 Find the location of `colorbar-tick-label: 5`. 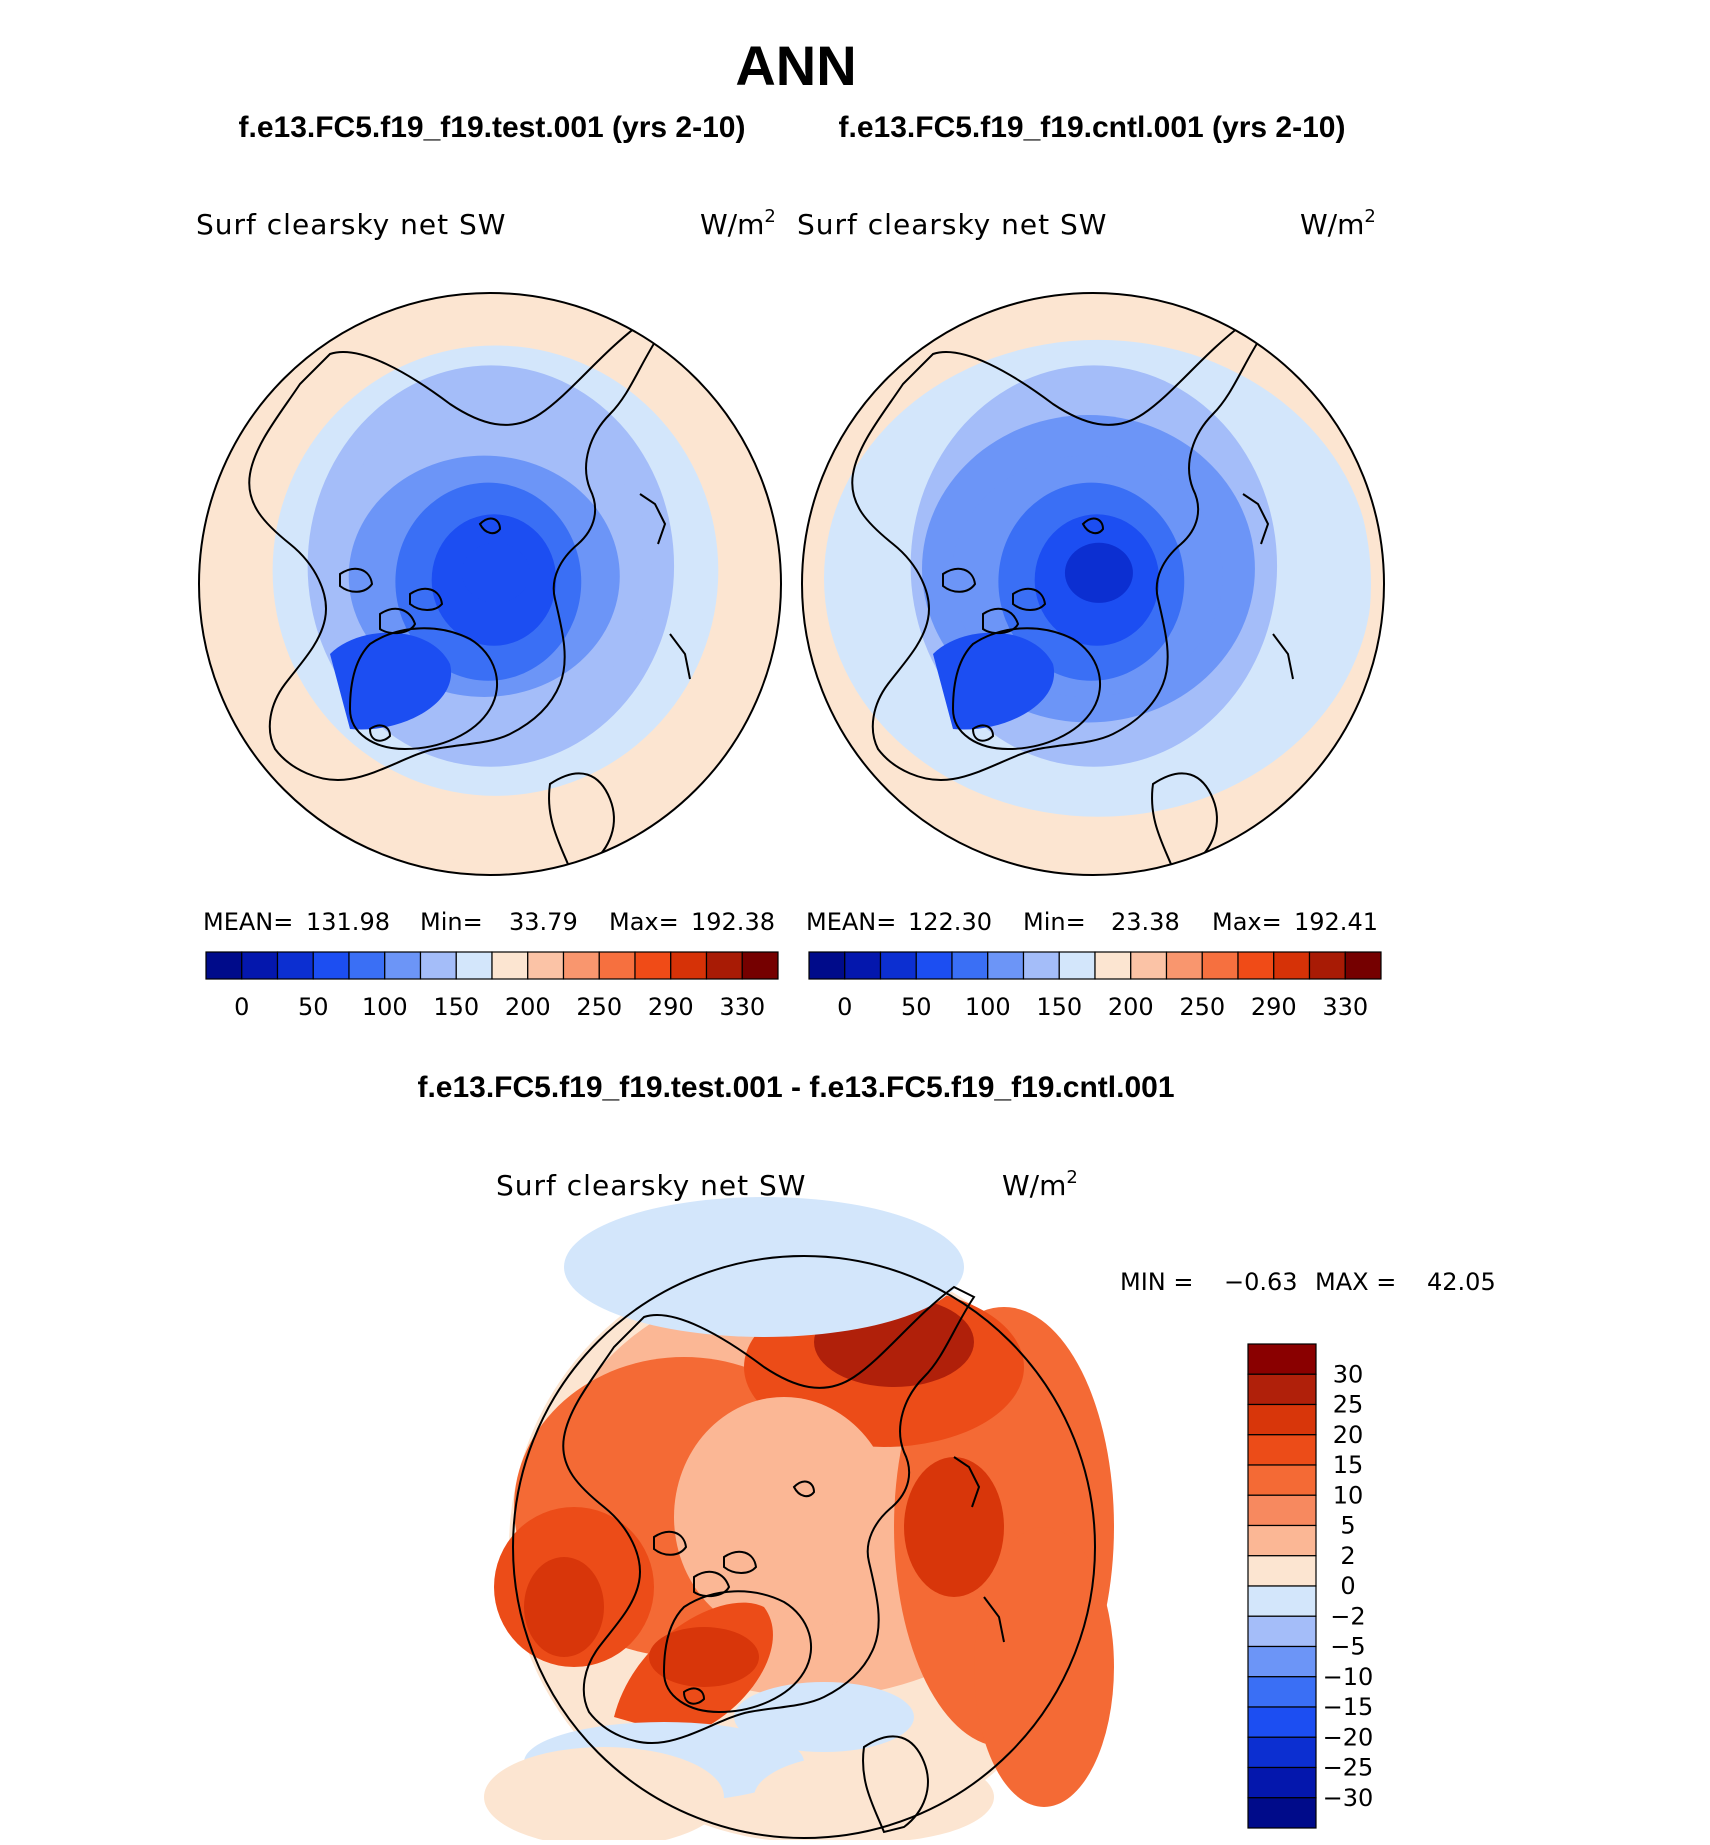

colorbar-tick-label: 5 is located at coordinates (1347, 1526).